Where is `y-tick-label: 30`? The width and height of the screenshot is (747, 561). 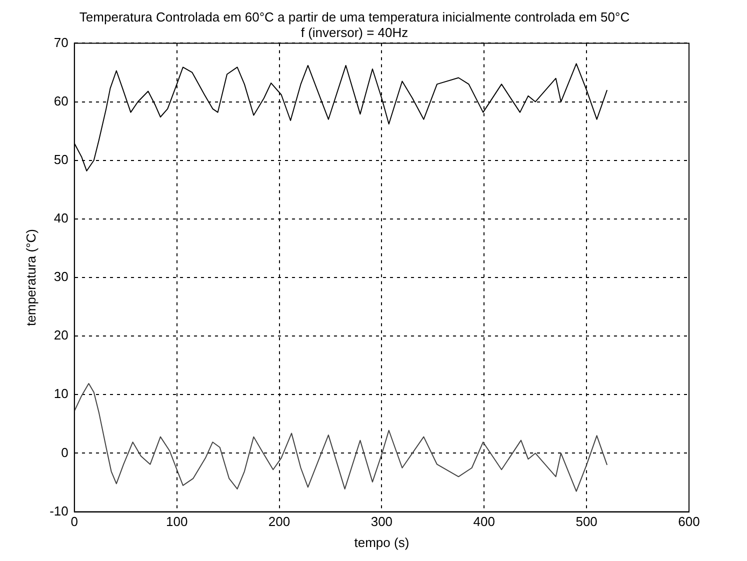
y-tick-label: 30 is located at coordinates (61, 276).